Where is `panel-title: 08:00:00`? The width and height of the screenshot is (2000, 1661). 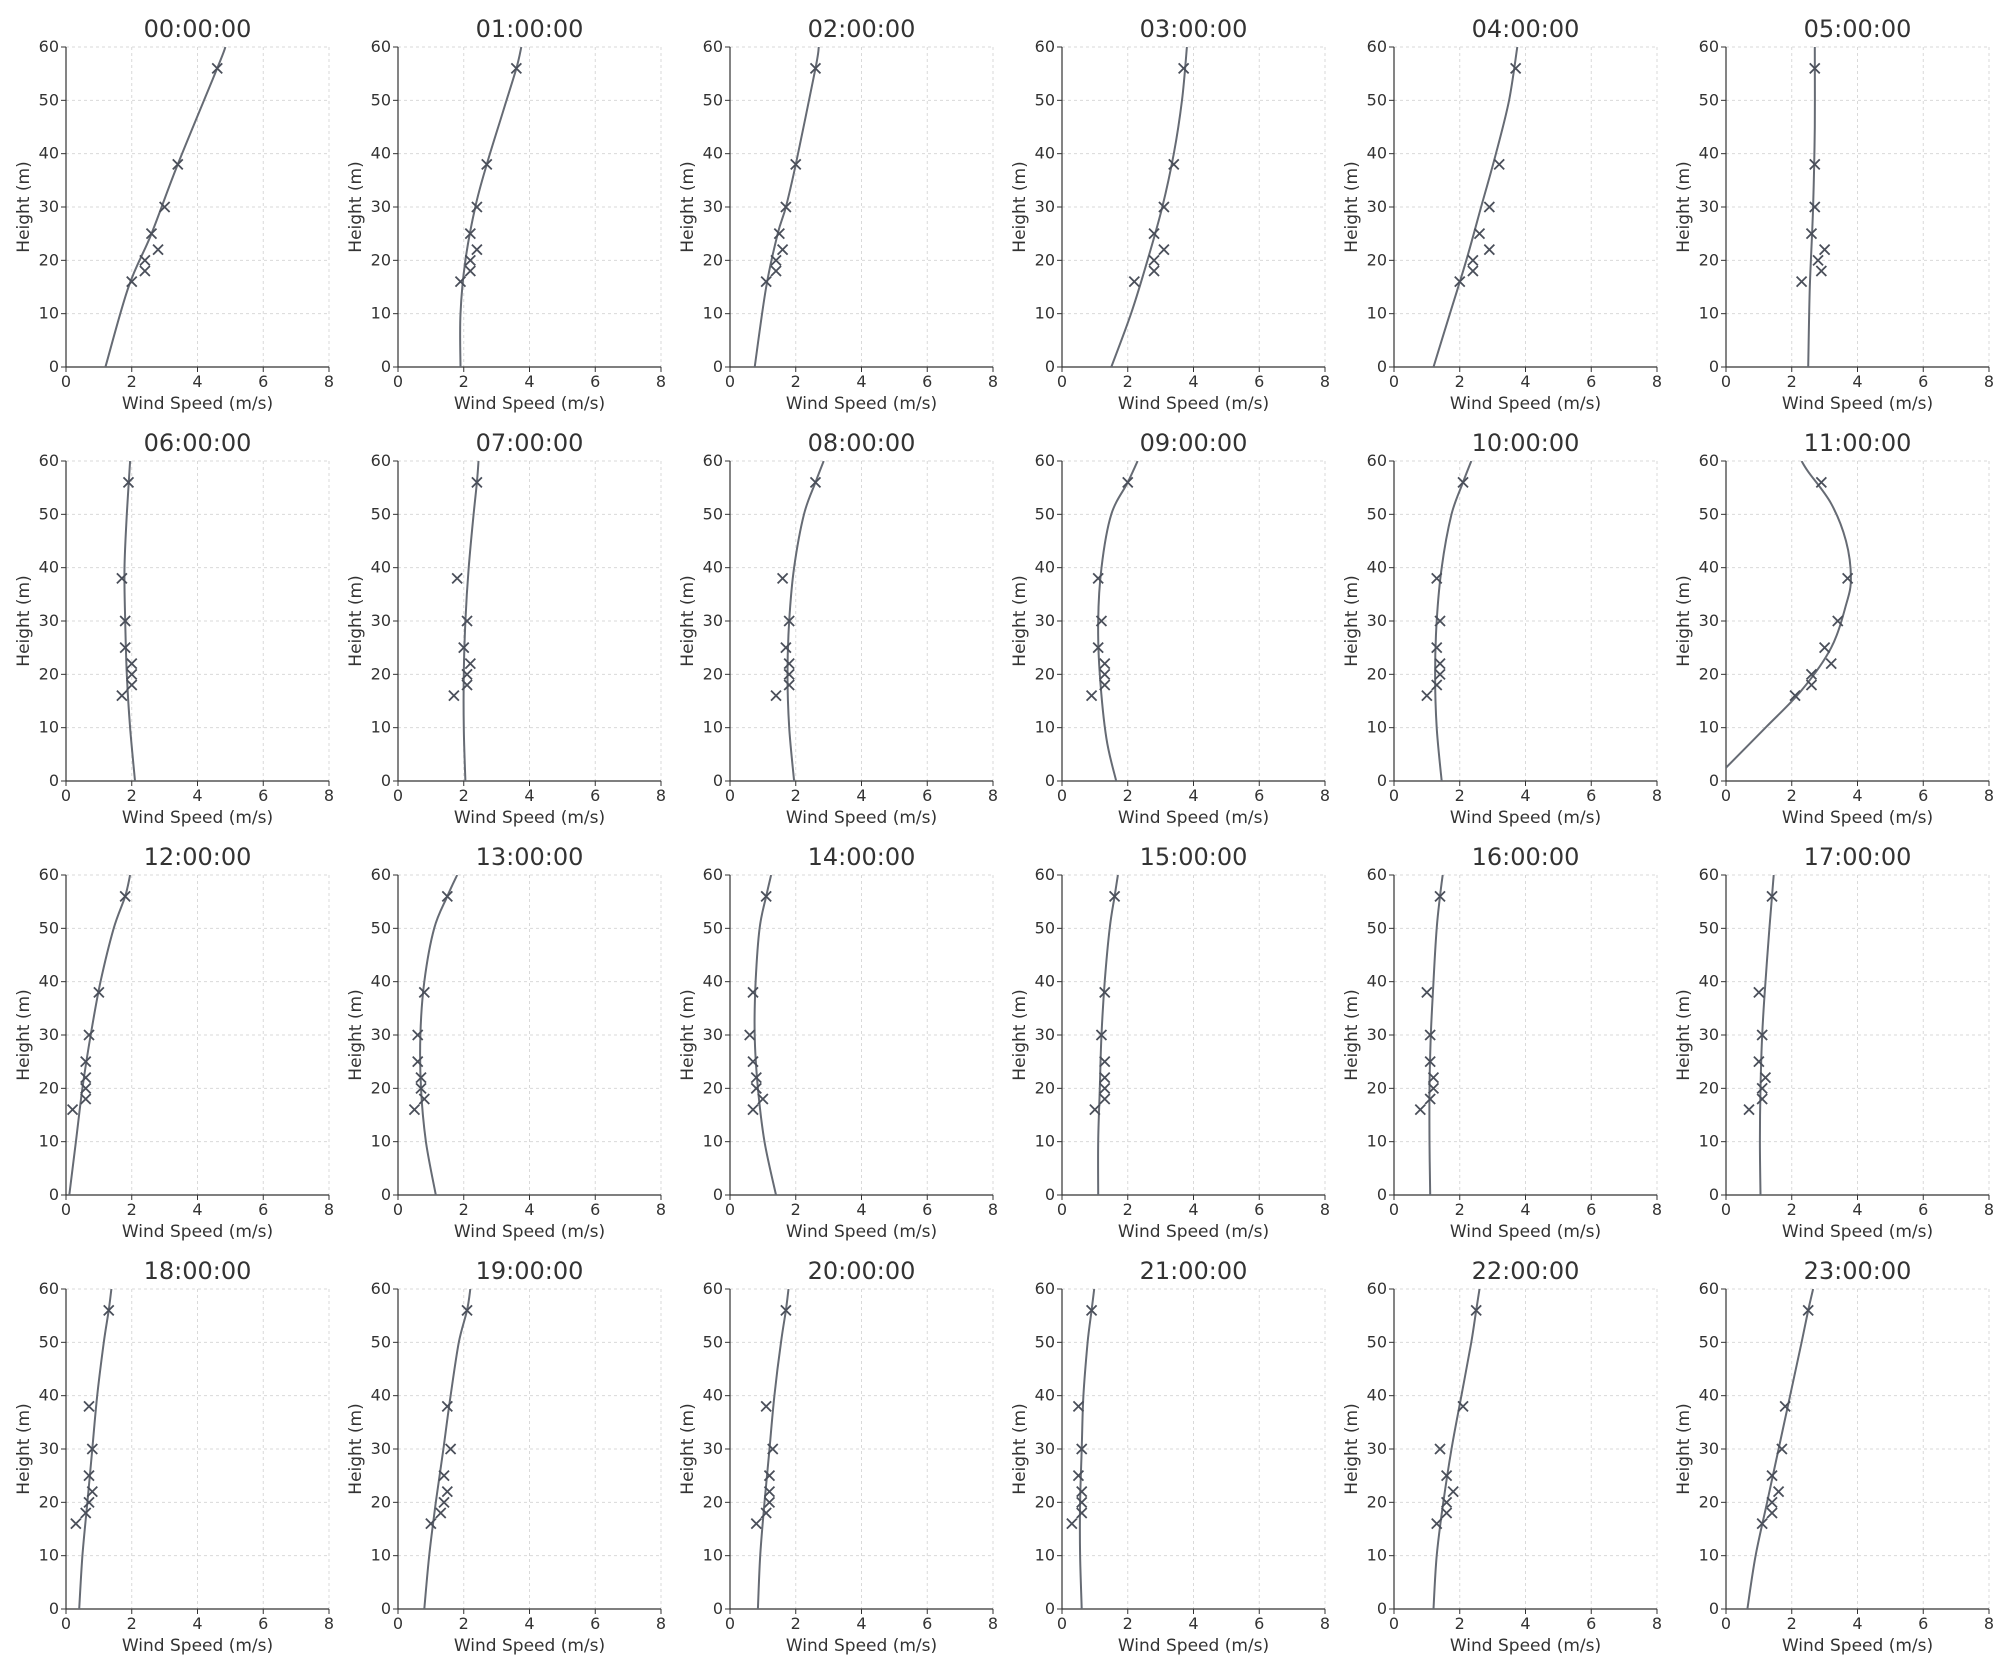
panel-title: 08:00:00 is located at coordinates (862, 443).